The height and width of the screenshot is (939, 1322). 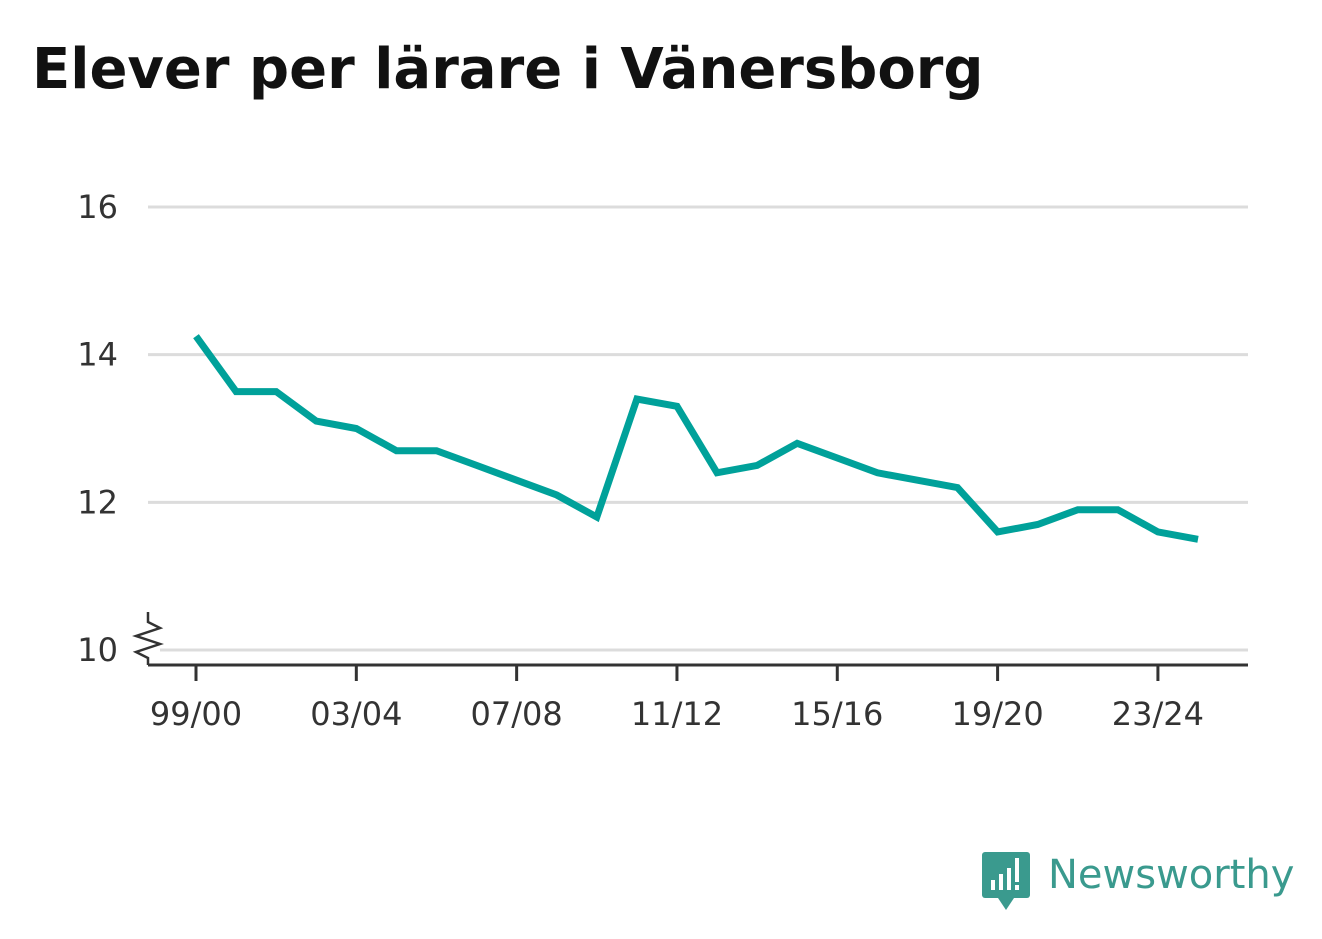 I want to click on axes, so click(x=690, y=646).